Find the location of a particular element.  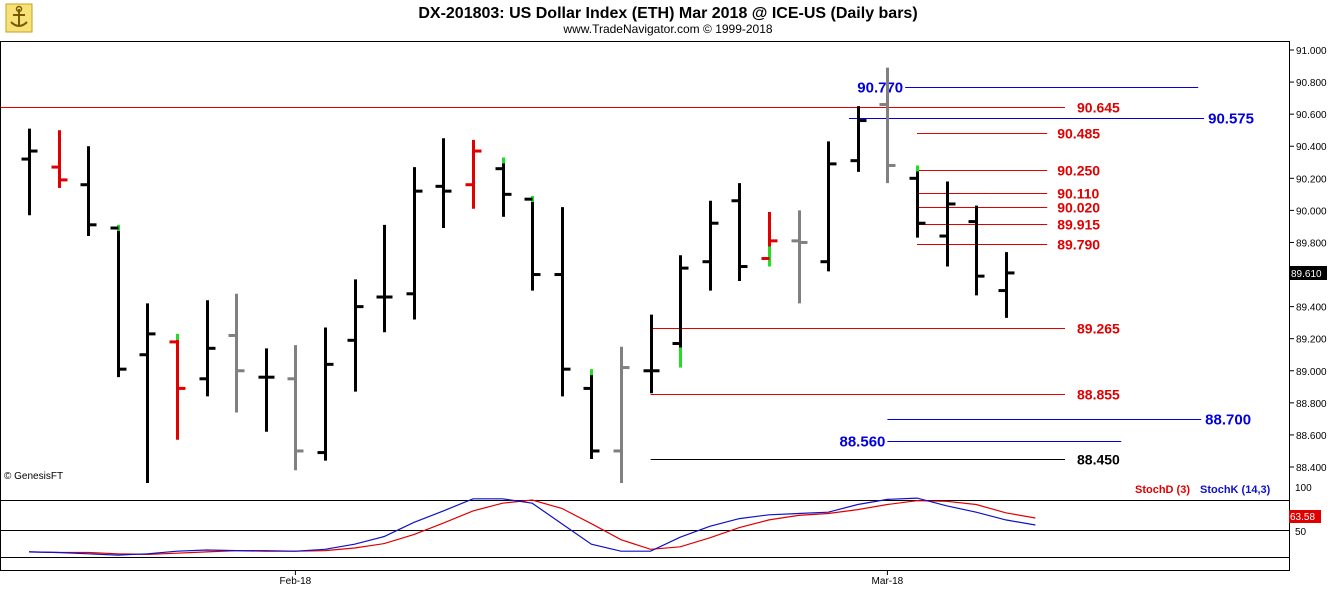

price-axis-label: 88.800 is located at coordinates (1311, 404).